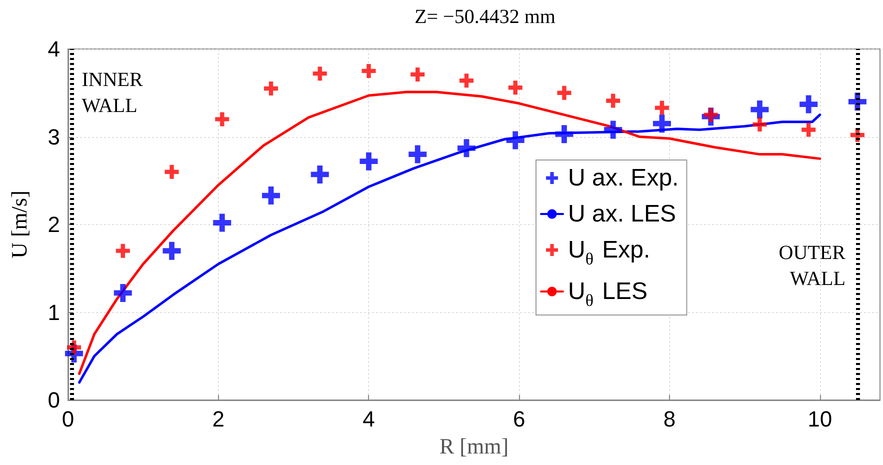  I want to click on x-tick-label: 10, so click(820, 419).